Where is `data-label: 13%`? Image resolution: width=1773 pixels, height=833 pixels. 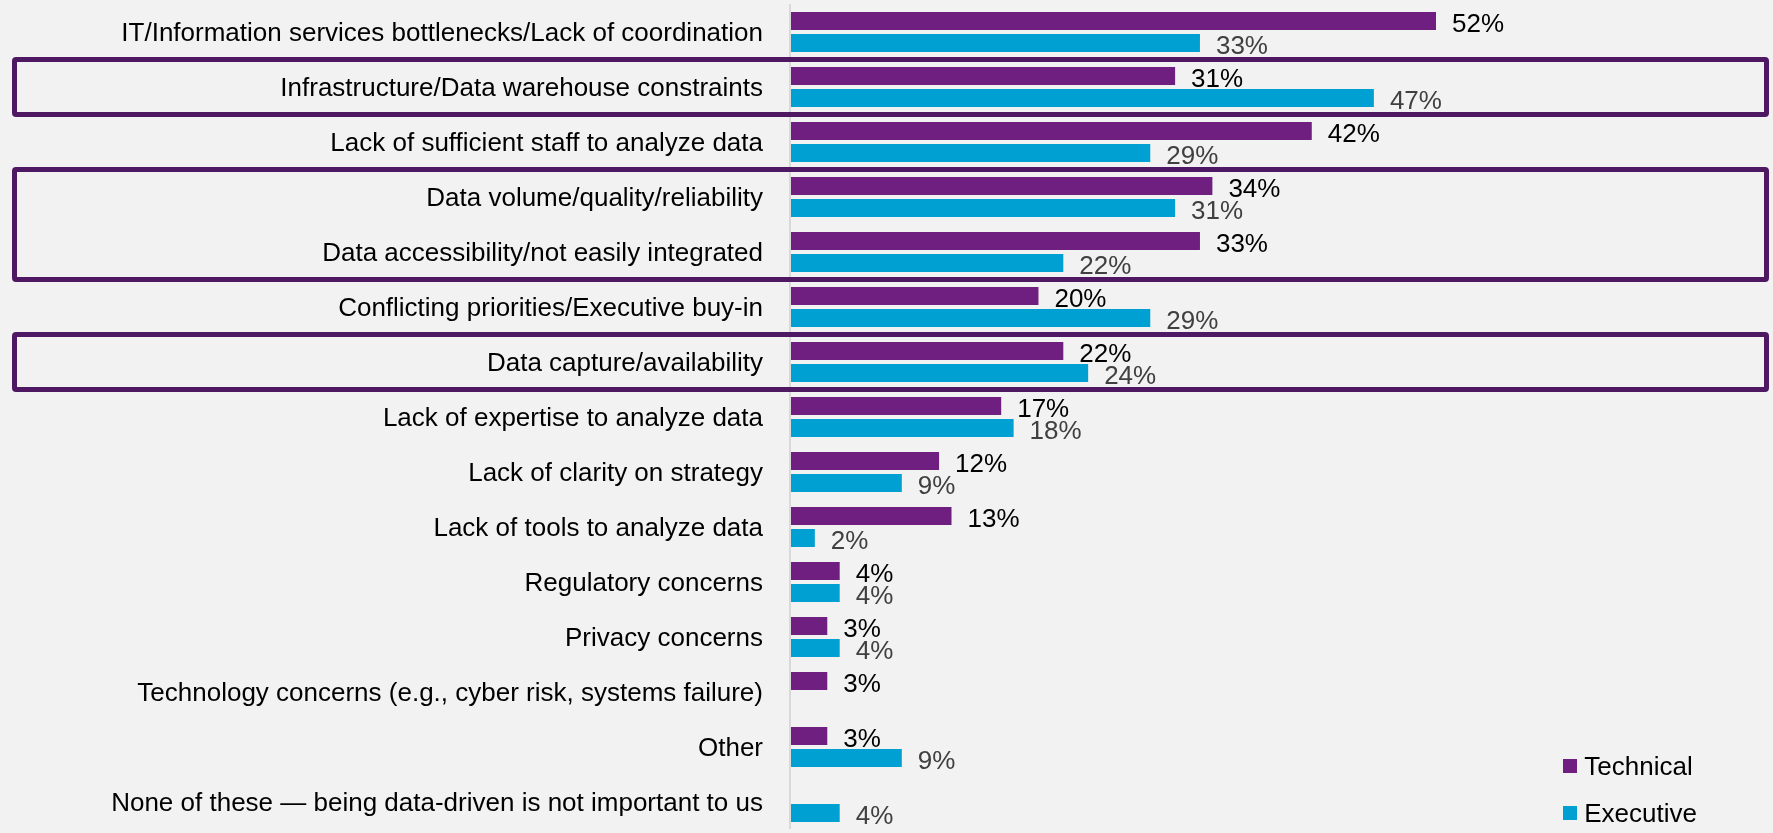
data-label: 13% is located at coordinates (993, 518).